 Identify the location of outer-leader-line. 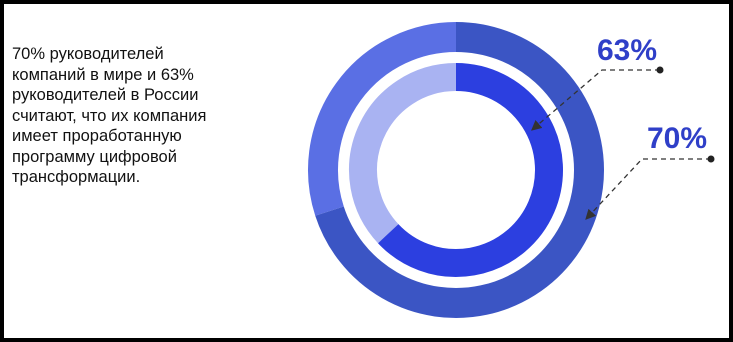
(648, 189).